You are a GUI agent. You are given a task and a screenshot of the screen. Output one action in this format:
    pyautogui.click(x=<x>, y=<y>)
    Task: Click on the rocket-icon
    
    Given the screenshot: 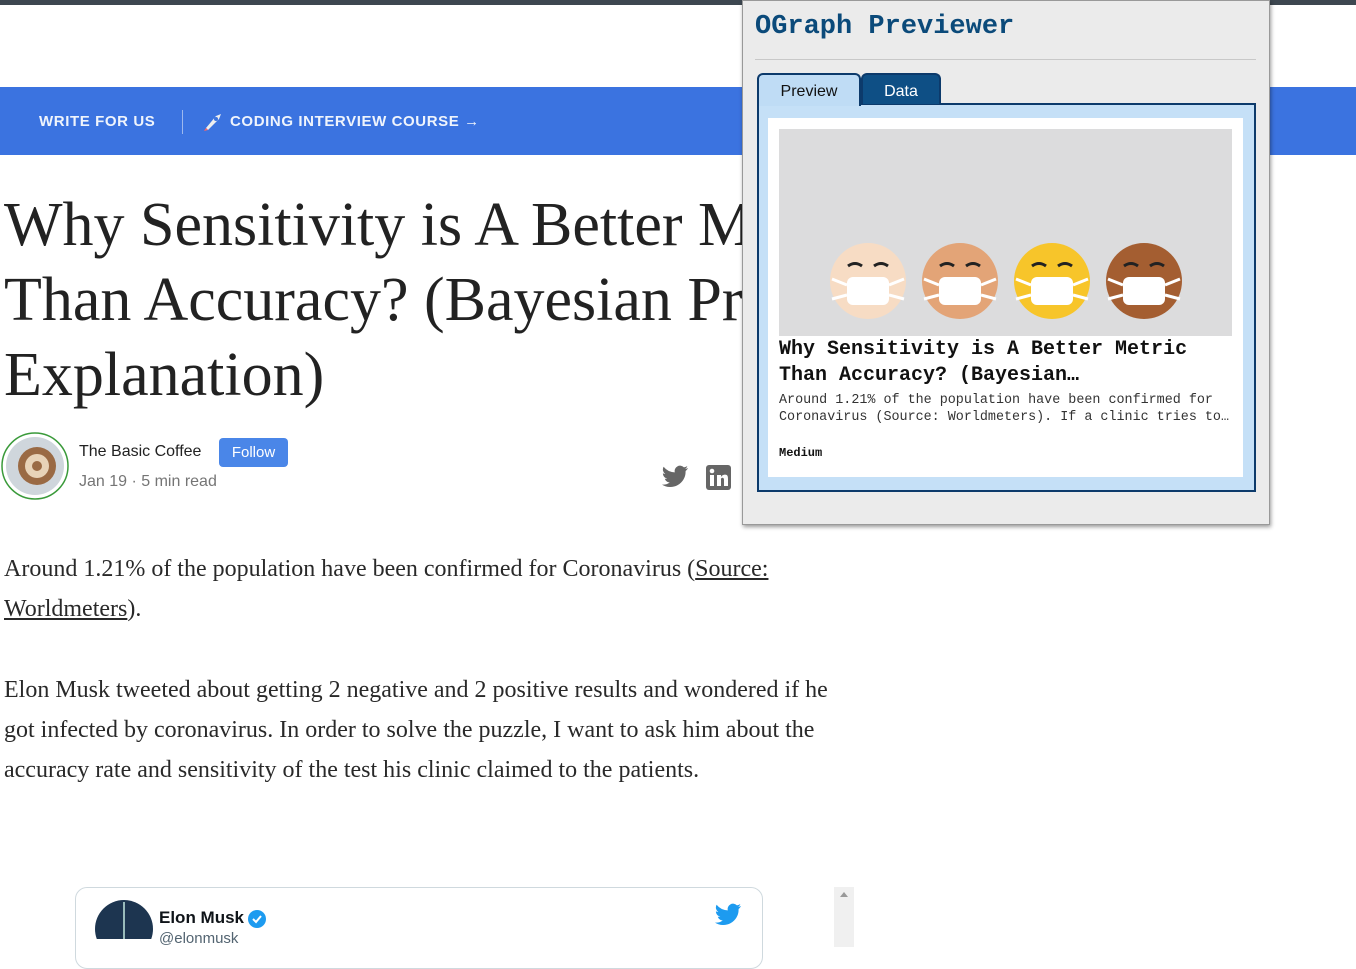 What is the action you would take?
    pyautogui.click(x=212, y=122)
    